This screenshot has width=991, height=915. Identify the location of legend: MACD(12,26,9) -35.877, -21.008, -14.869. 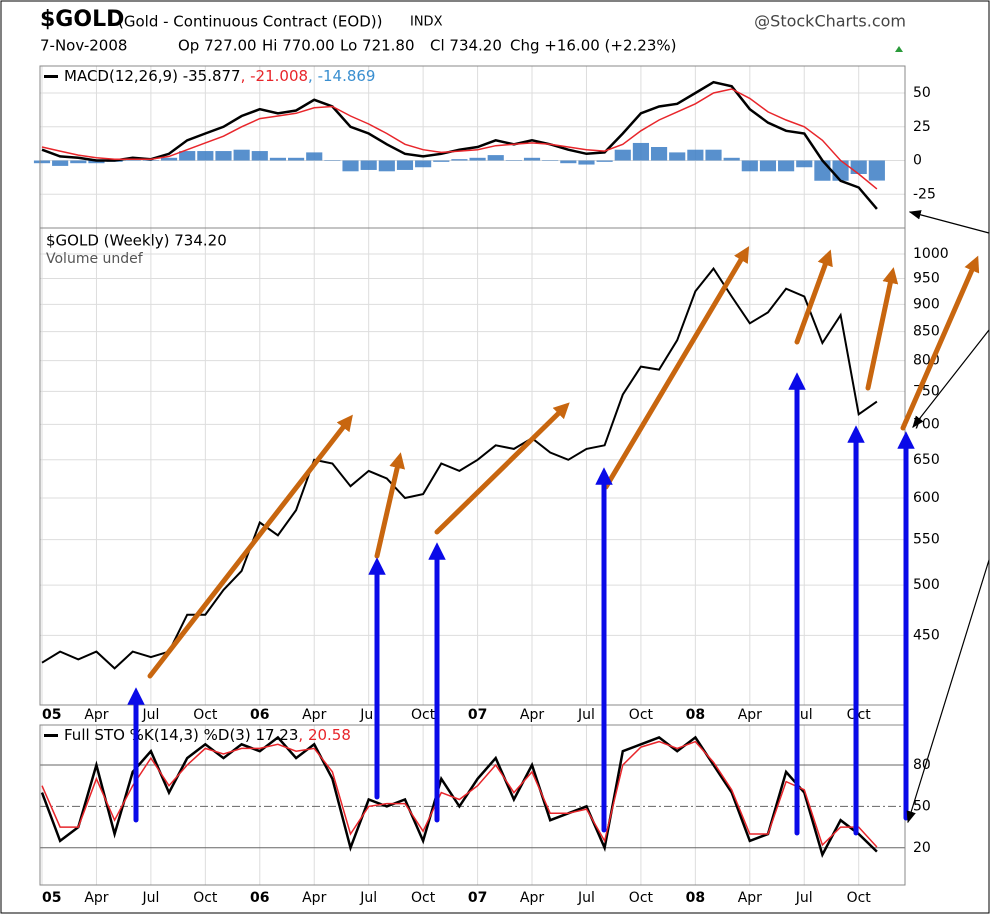
(219, 76).